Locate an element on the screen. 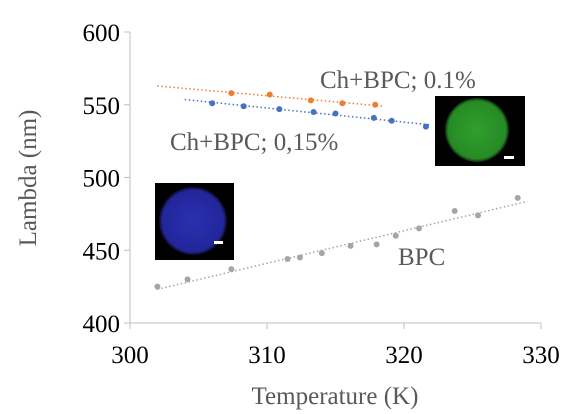 This screenshot has height=414, width=567. y-tick-label: 500 is located at coordinates (102, 179).